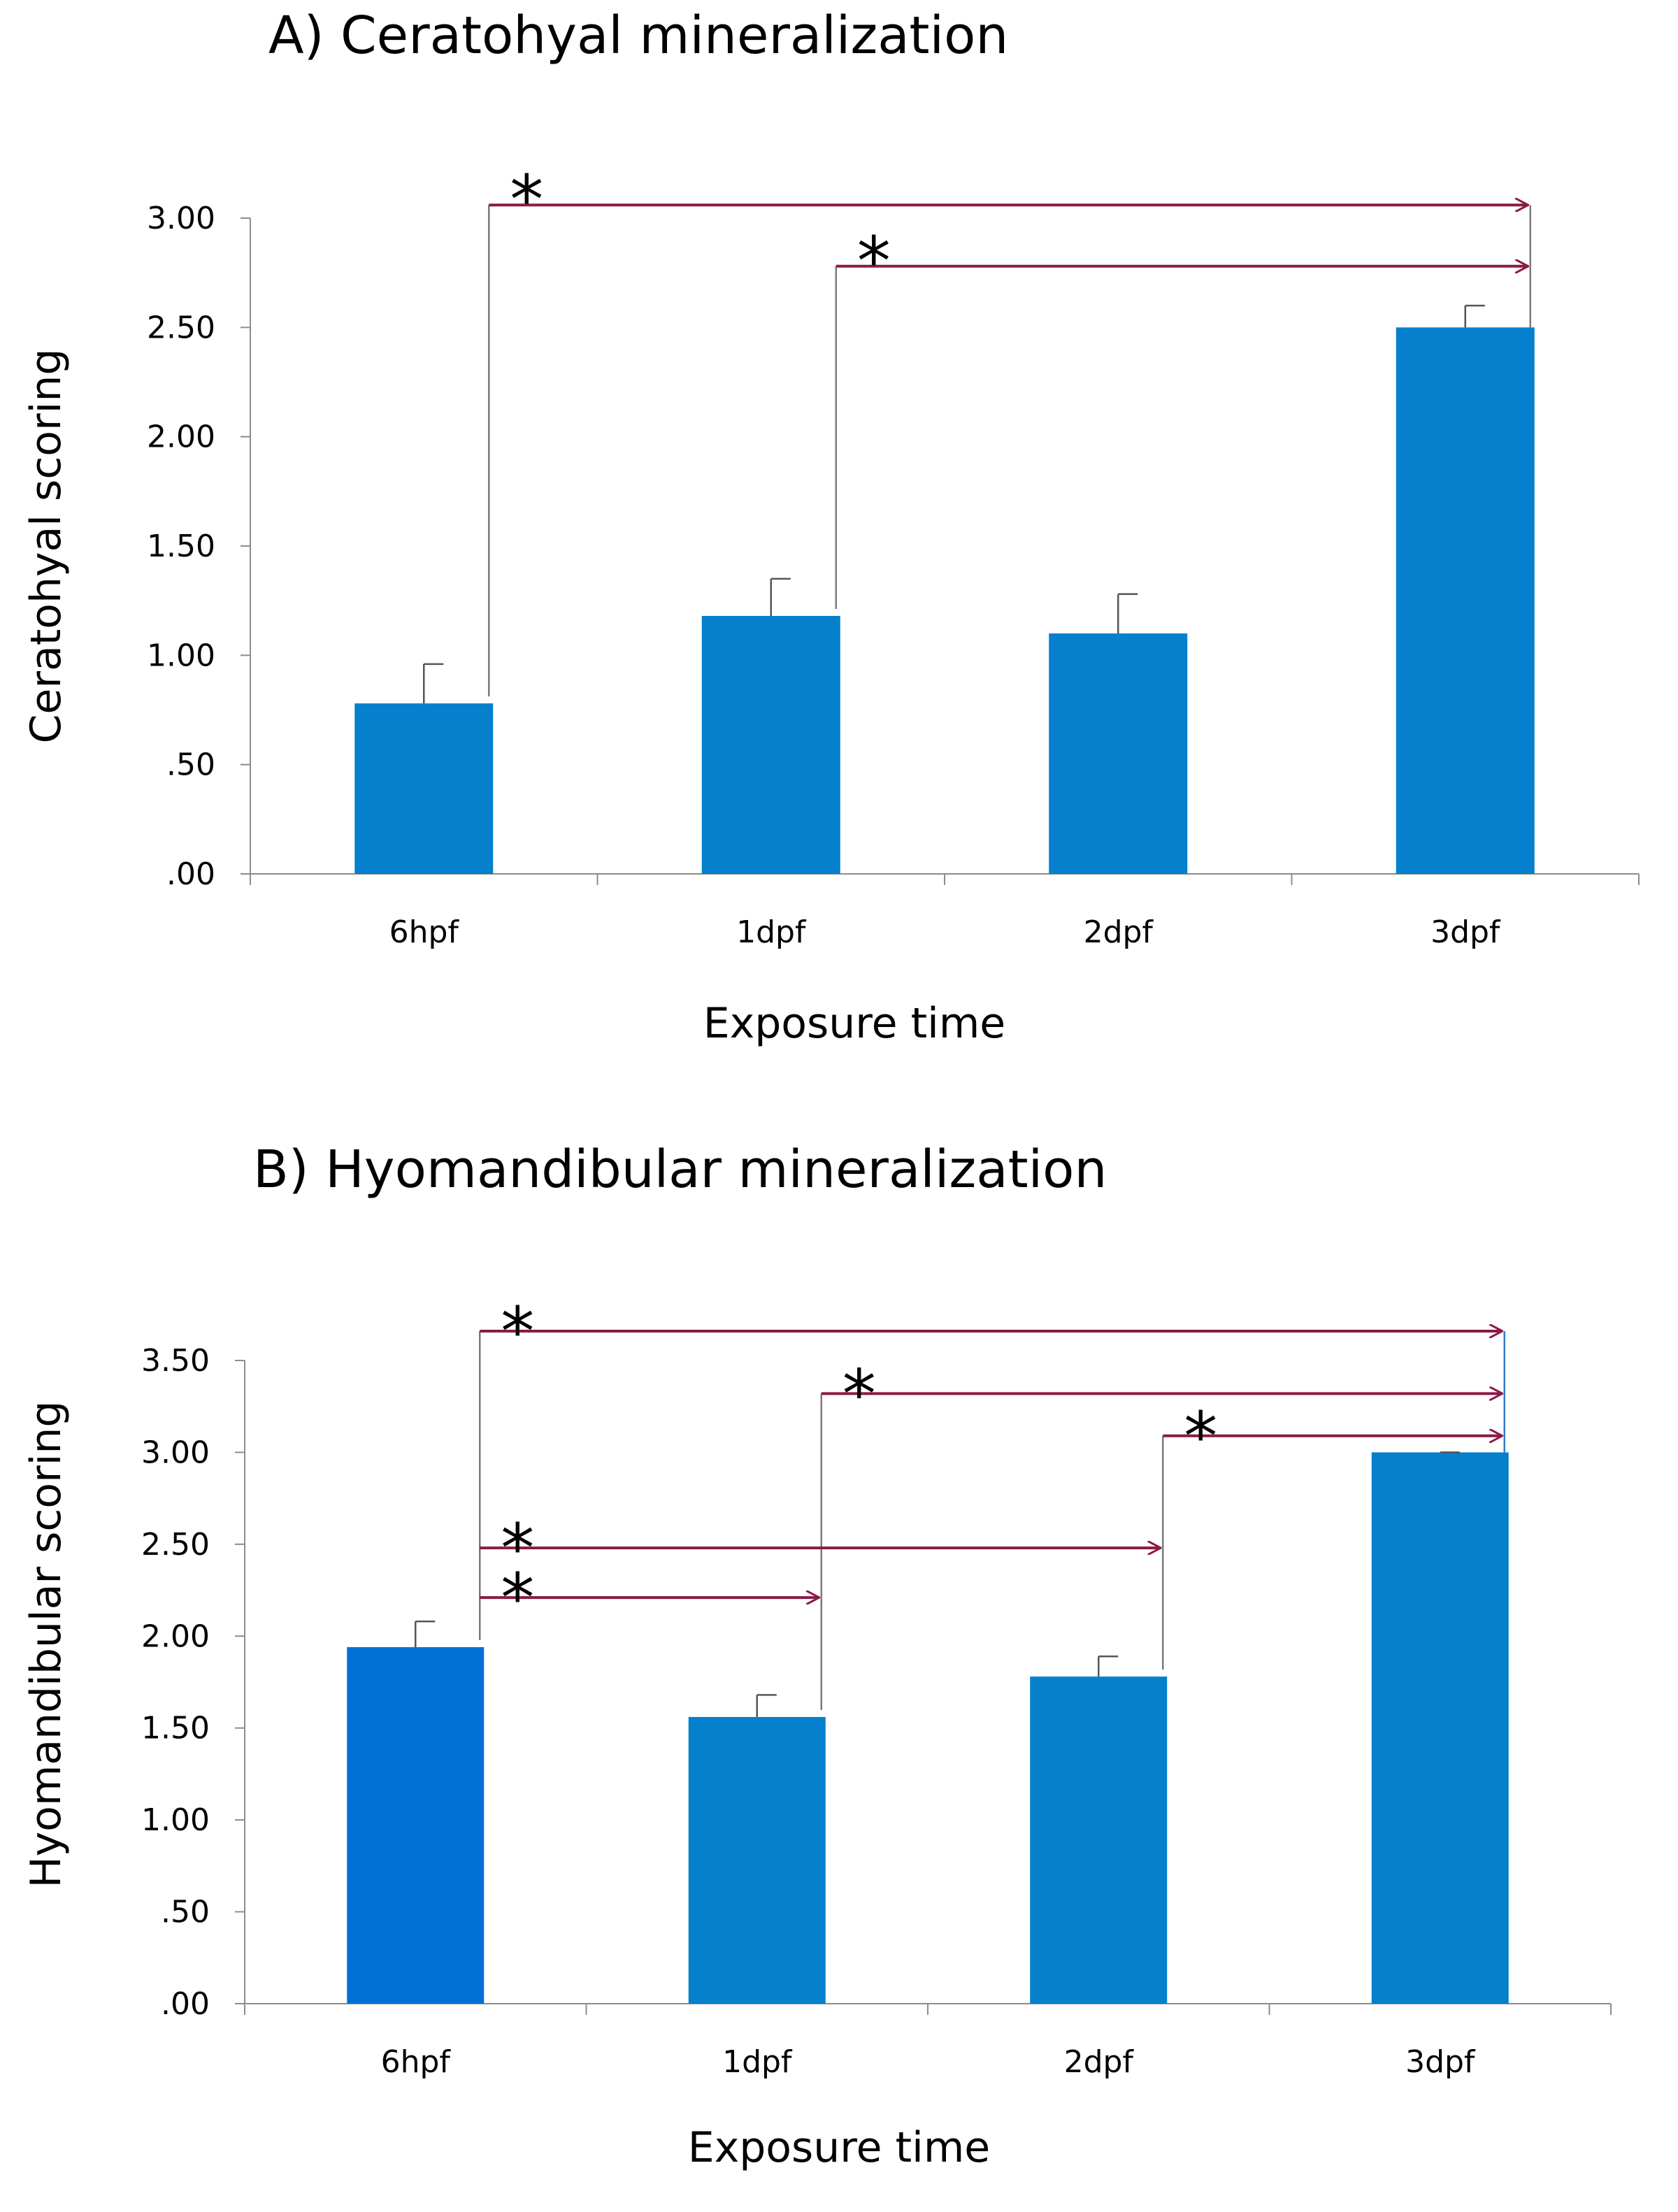 Image resolution: width=1678 pixels, height=2212 pixels. Describe the element at coordinates (638, 36) in the screenshot. I see `chart-title: A) Ceratohyal mineralization` at that location.